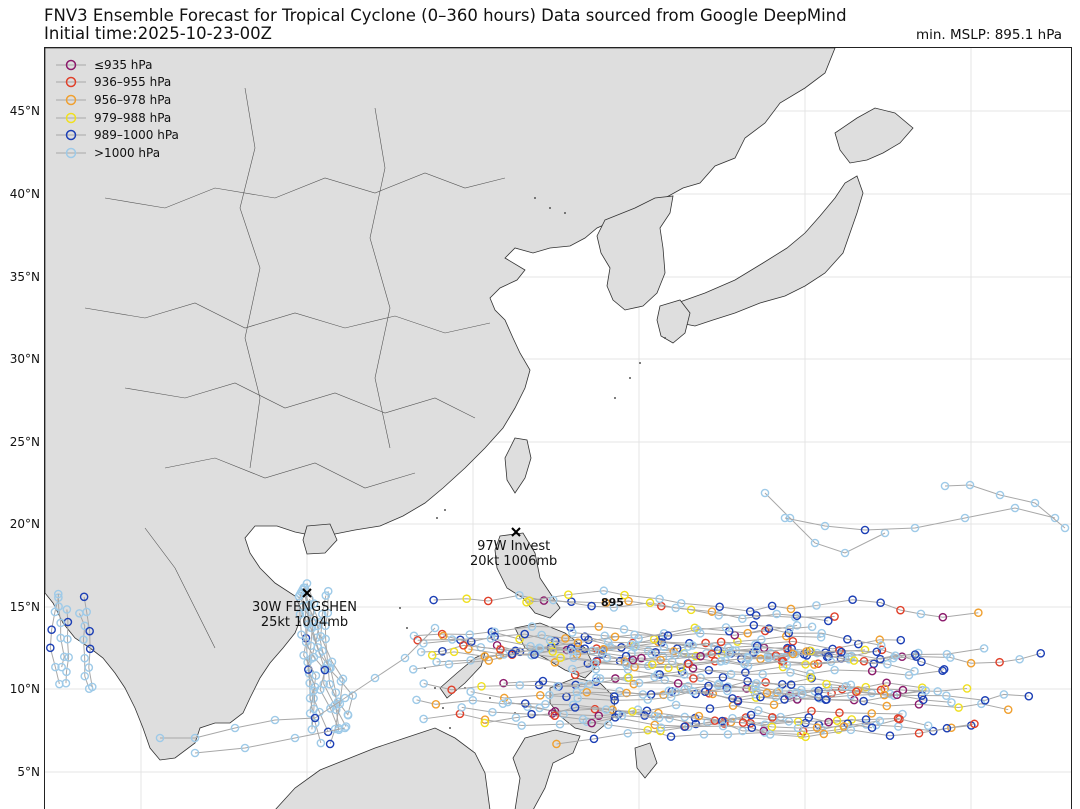 The image size is (1080, 809). Describe the element at coordinates (24, 607) in the screenshot. I see `lat-tick-15: 15°N` at that location.